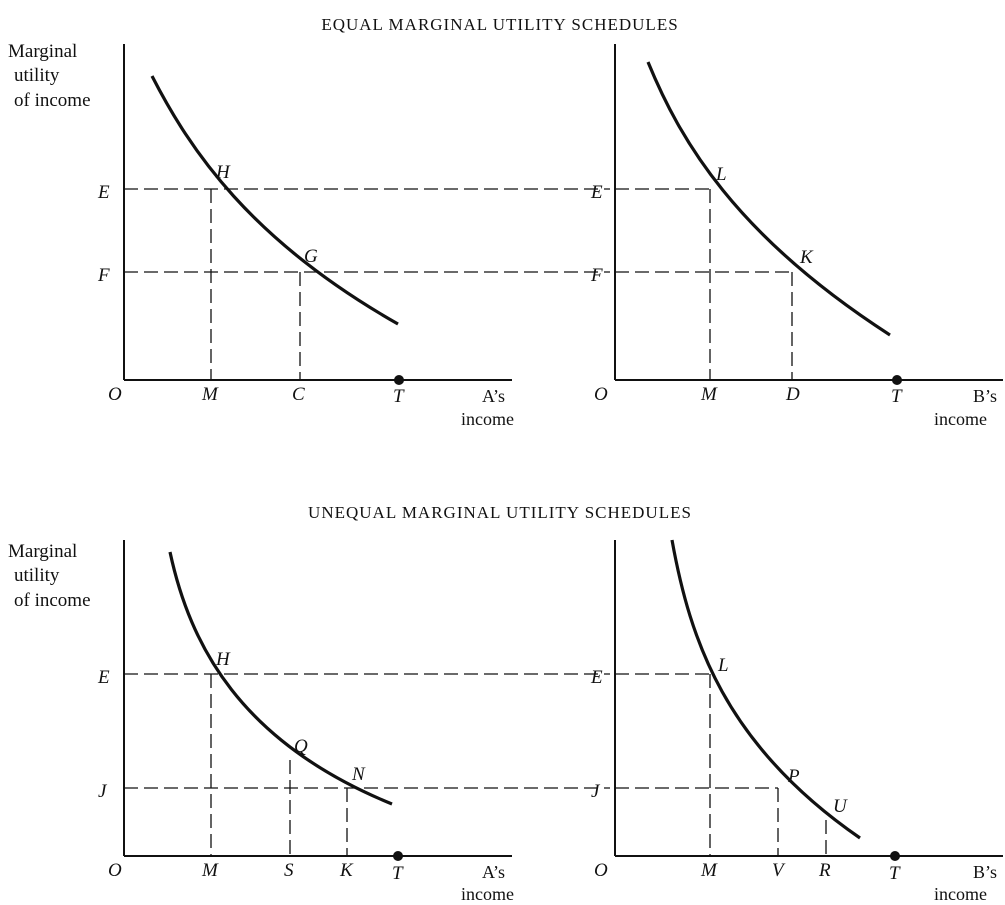  Describe the element at coordinates (274, 200) in the screenshot. I see `top-left-mu-curve` at that location.